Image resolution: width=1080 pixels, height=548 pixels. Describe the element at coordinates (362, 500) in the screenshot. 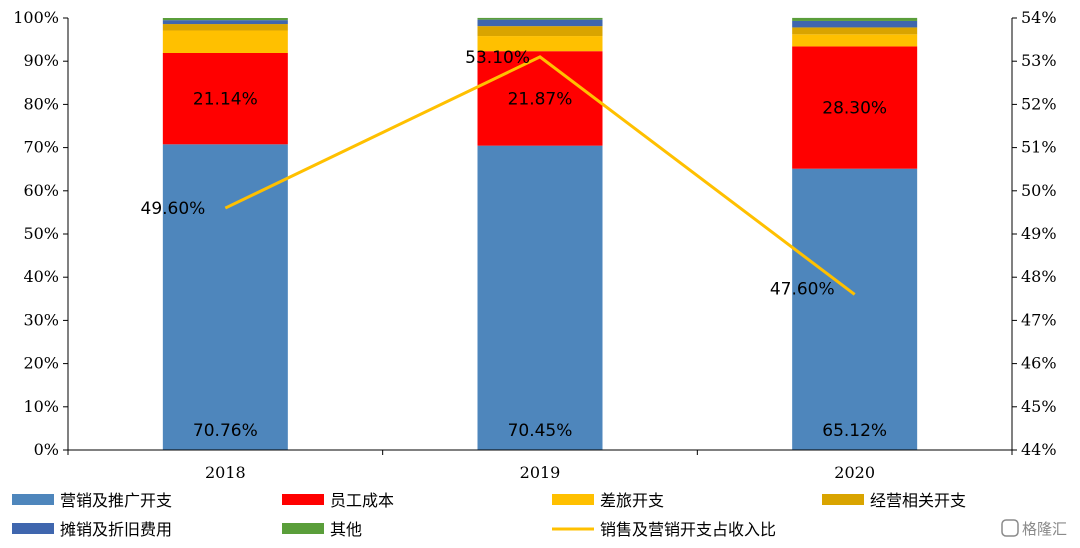

I see `legend-label: 员工成本` at that location.